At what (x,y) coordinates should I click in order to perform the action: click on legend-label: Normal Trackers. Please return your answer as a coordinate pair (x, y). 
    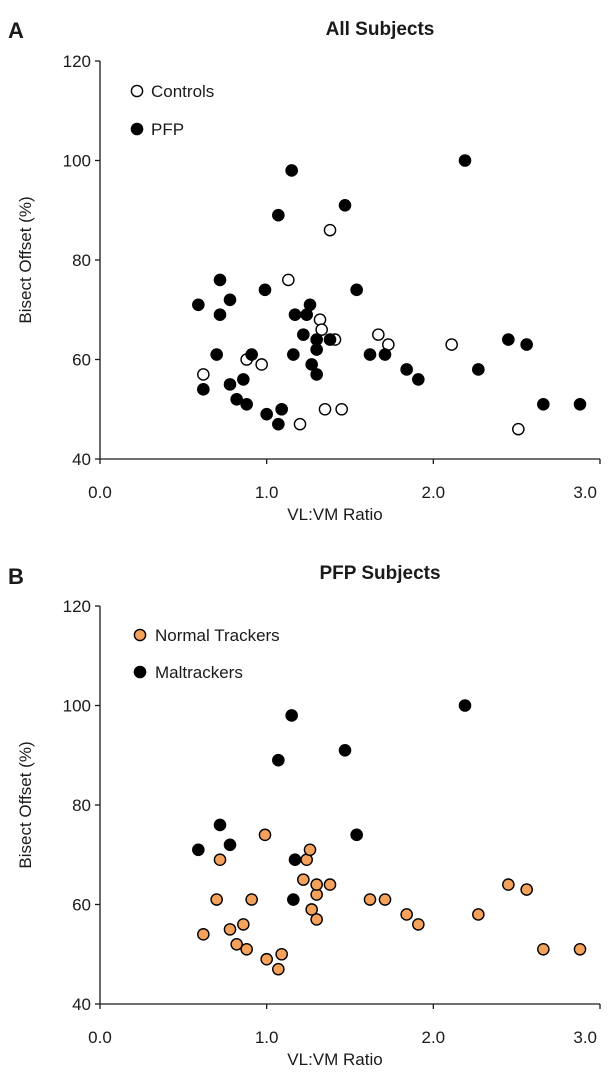
    Looking at the image, I should click on (217, 635).